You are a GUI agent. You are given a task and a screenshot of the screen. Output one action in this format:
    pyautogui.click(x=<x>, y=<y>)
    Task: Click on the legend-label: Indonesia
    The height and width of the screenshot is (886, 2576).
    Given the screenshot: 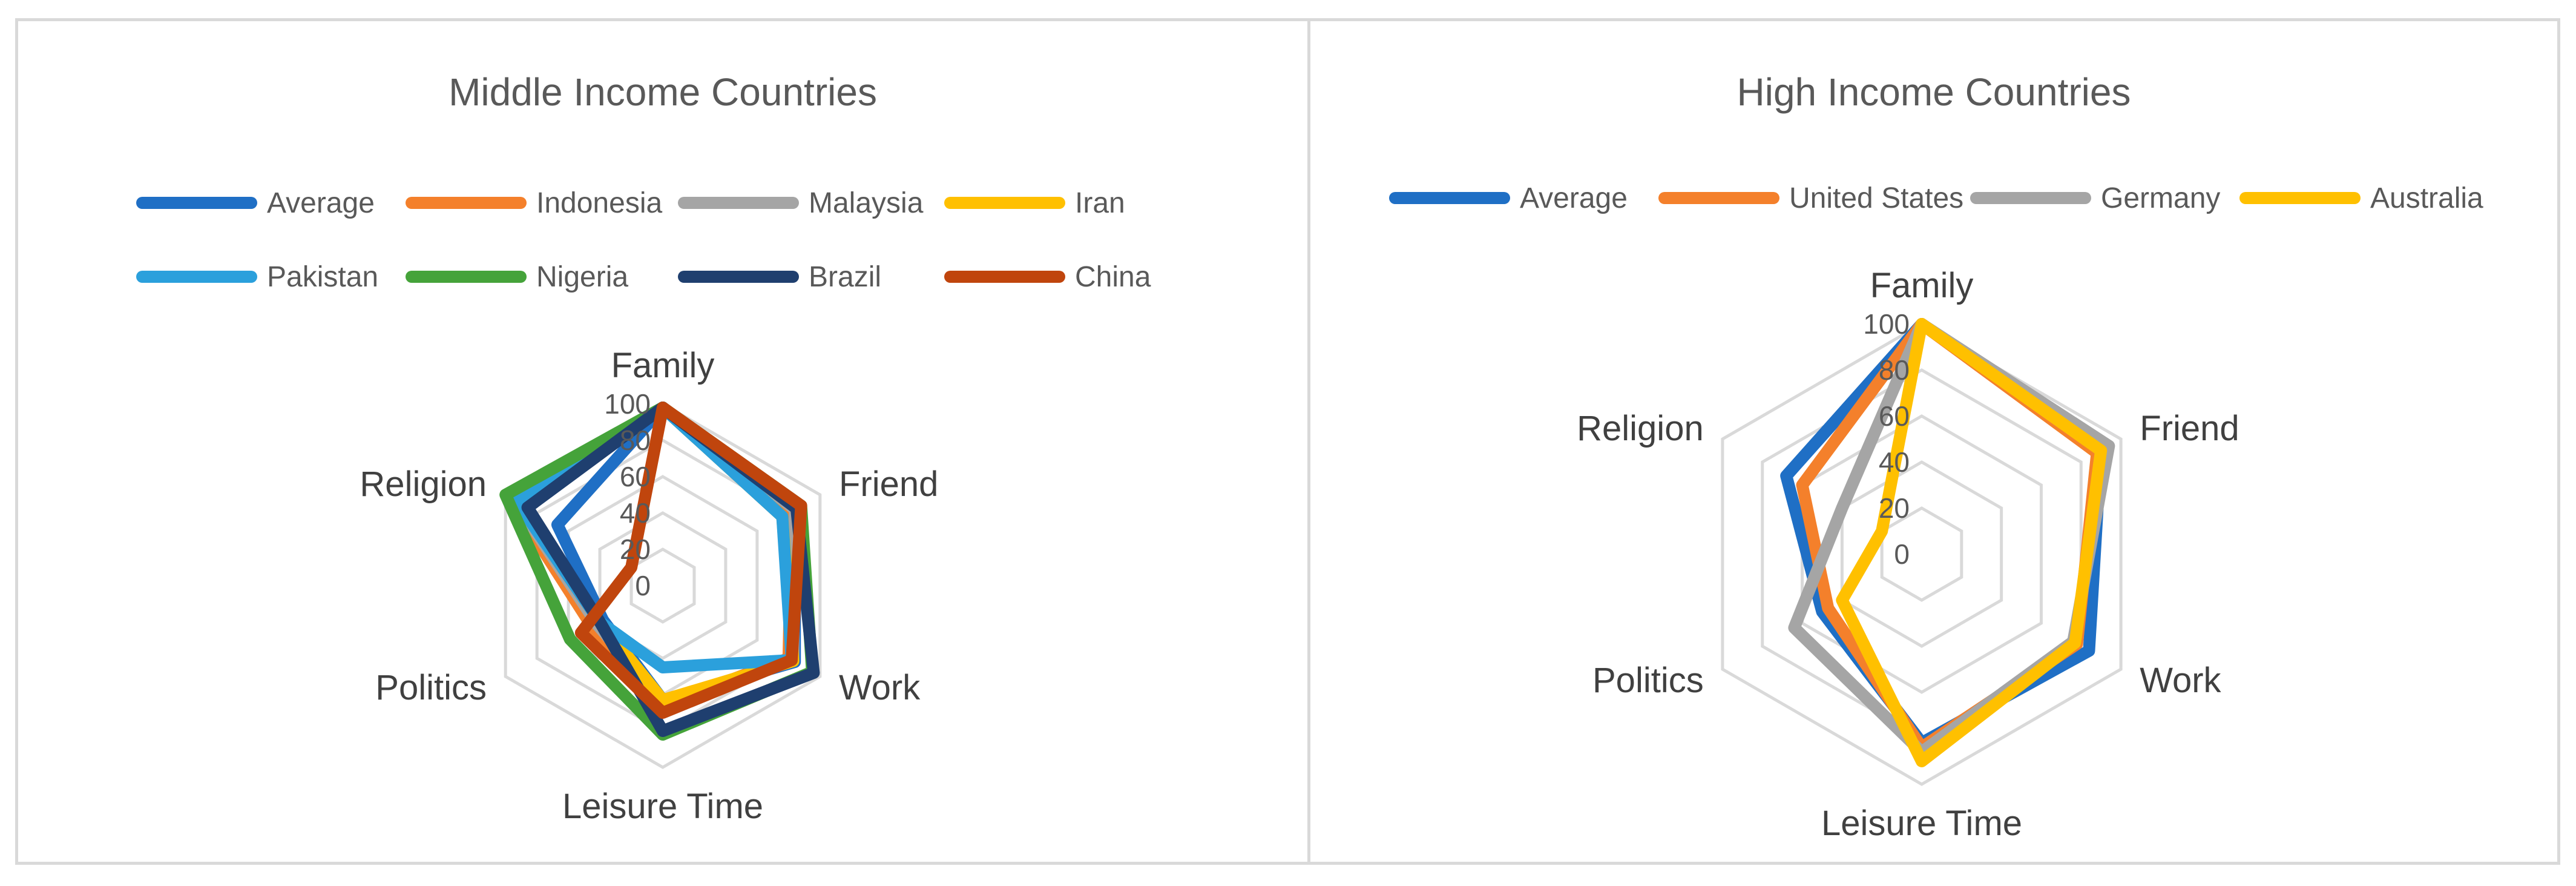 What is the action you would take?
    pyautogui.click(x=599, y=203)
    